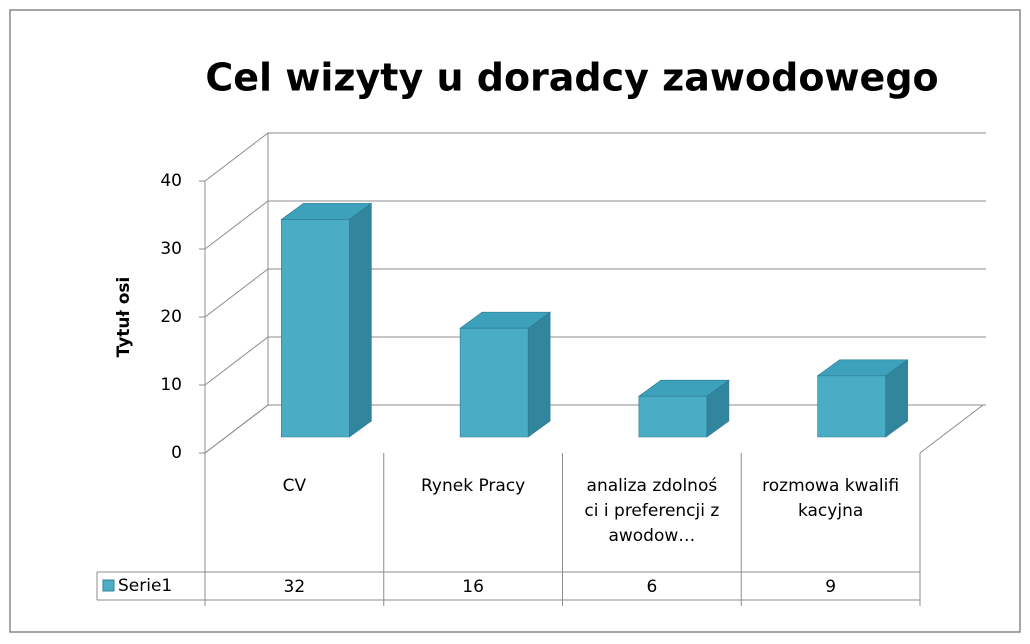 The width and height of the screenshot is (1030, 644). I want to click on x-tick-label: Rynek Pracy, so click(473, 486).